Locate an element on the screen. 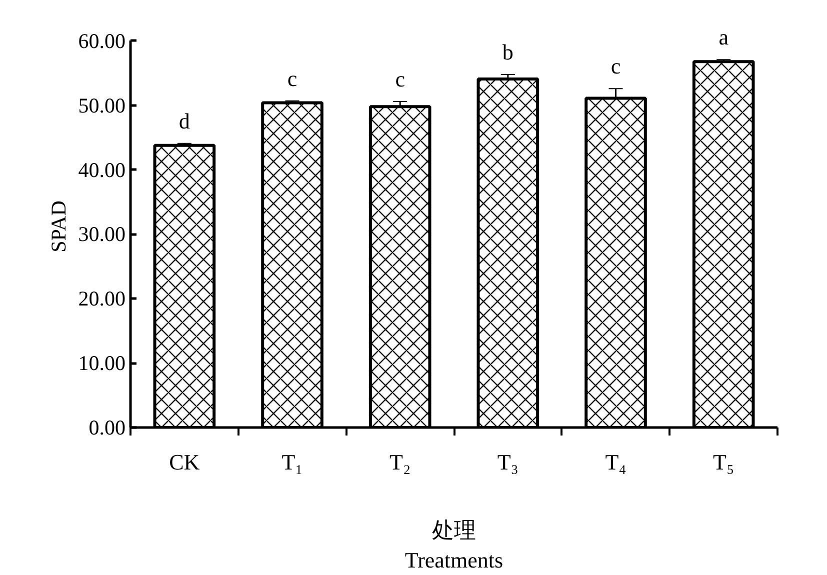 The height and width of the screenshot is (575, 827). annotation: b is located at coordinates (508, 51).